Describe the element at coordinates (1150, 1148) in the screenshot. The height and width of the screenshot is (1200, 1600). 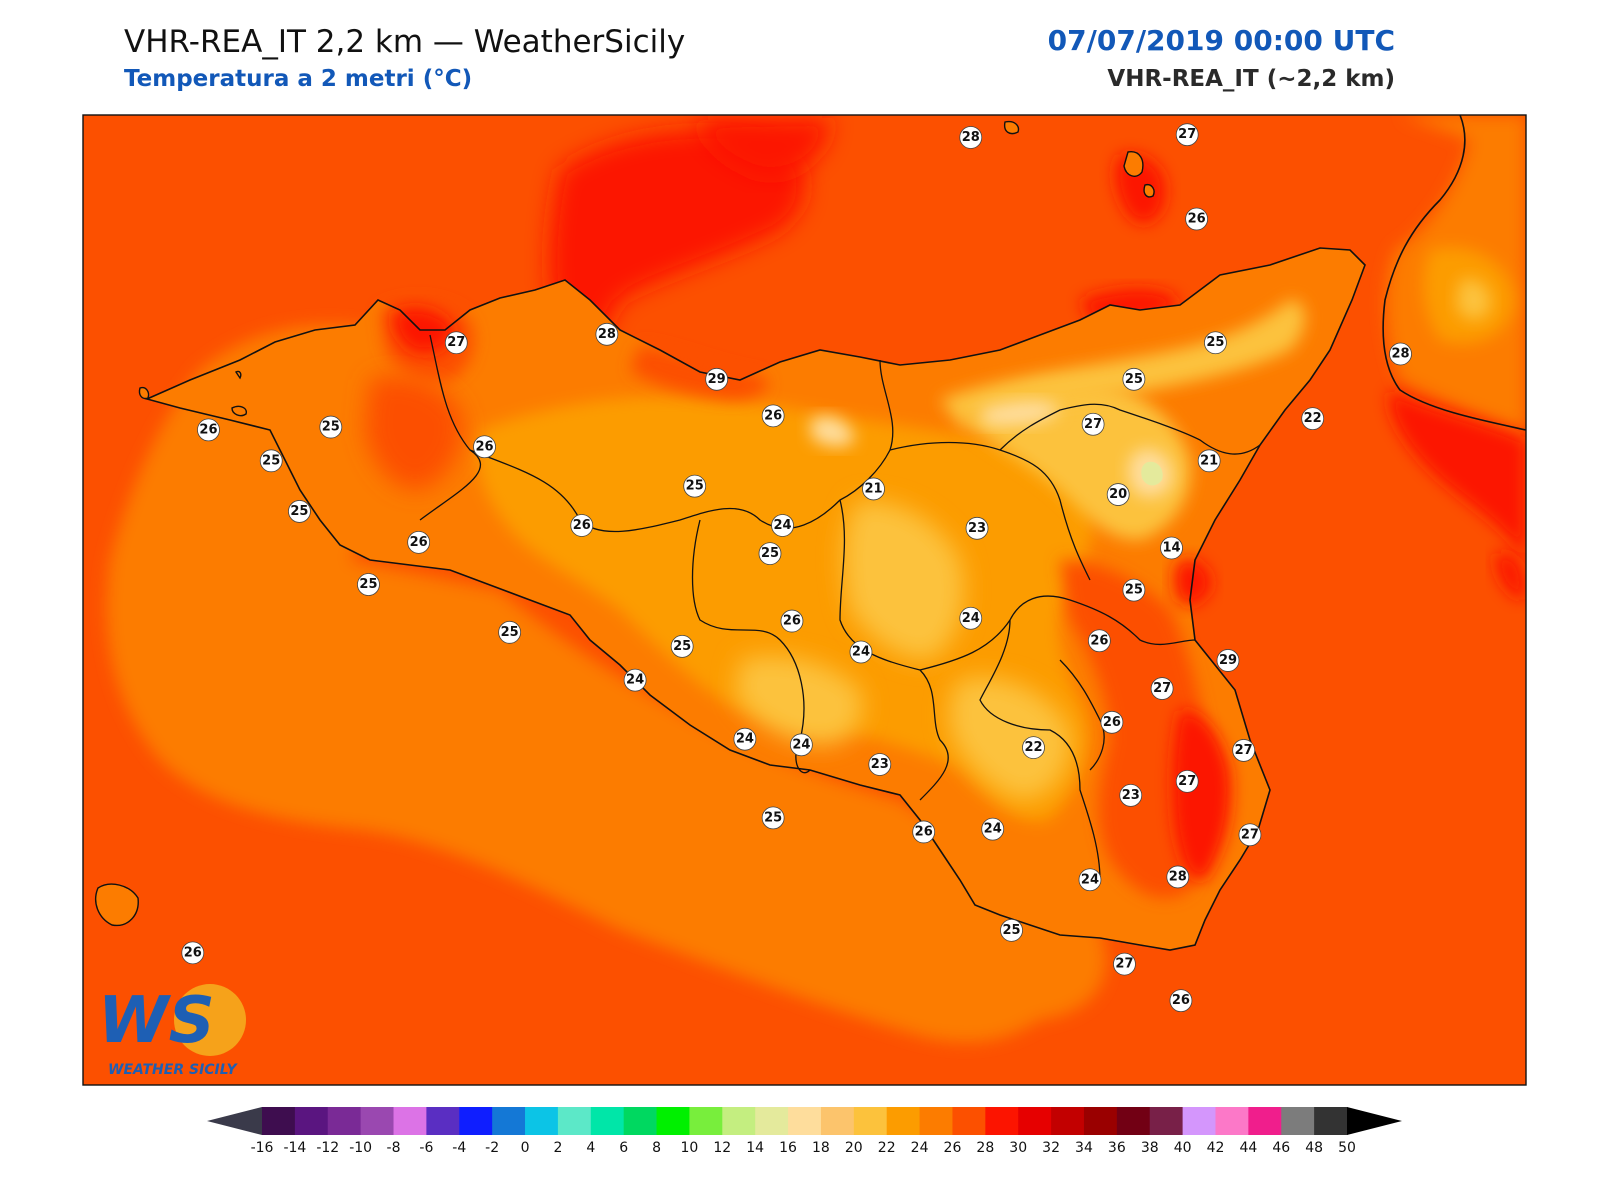
I see `colorbar-tick-label: 38` at that location.